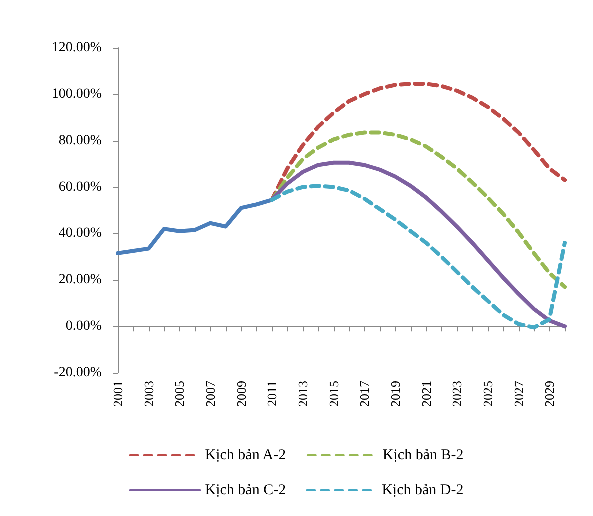 The width and height of the screenshot is (593, 516). What do you see at coordinates (118, 394) in the screenshot?
I see `x-tick-label: 2001` at bounding box center [118, 394].